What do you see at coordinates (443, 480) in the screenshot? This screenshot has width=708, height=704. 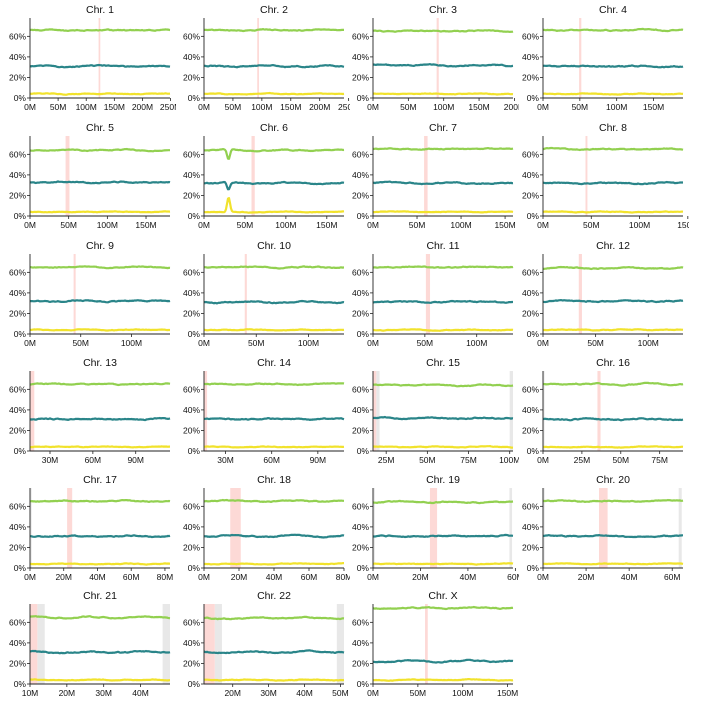 I see `panel-title: Chr. 19` at bounding box center [443, 480].